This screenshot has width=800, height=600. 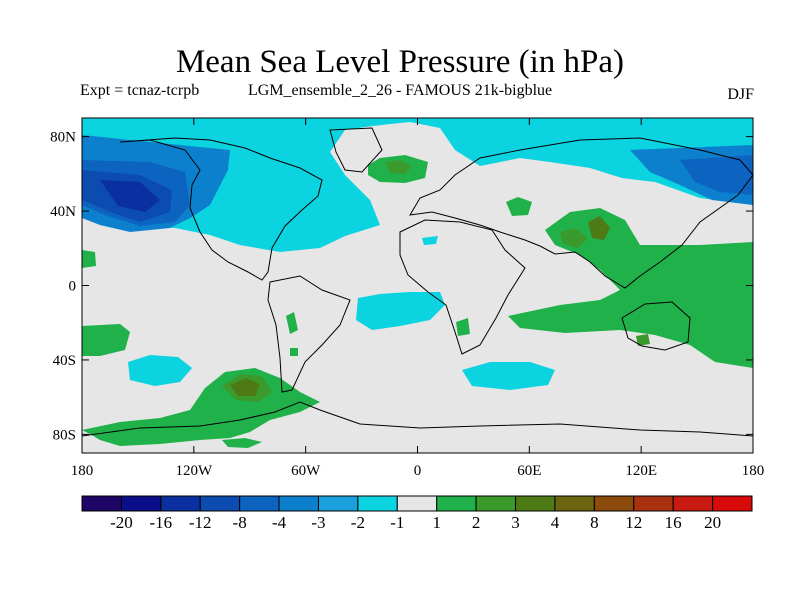 What do you see at coordinates (400, 90) in the screenshot?
I see `chart-subtitle: LGM_ensemble_2_26 - FAMOUS 21k-bigblue` at bounding box center [400, 90].